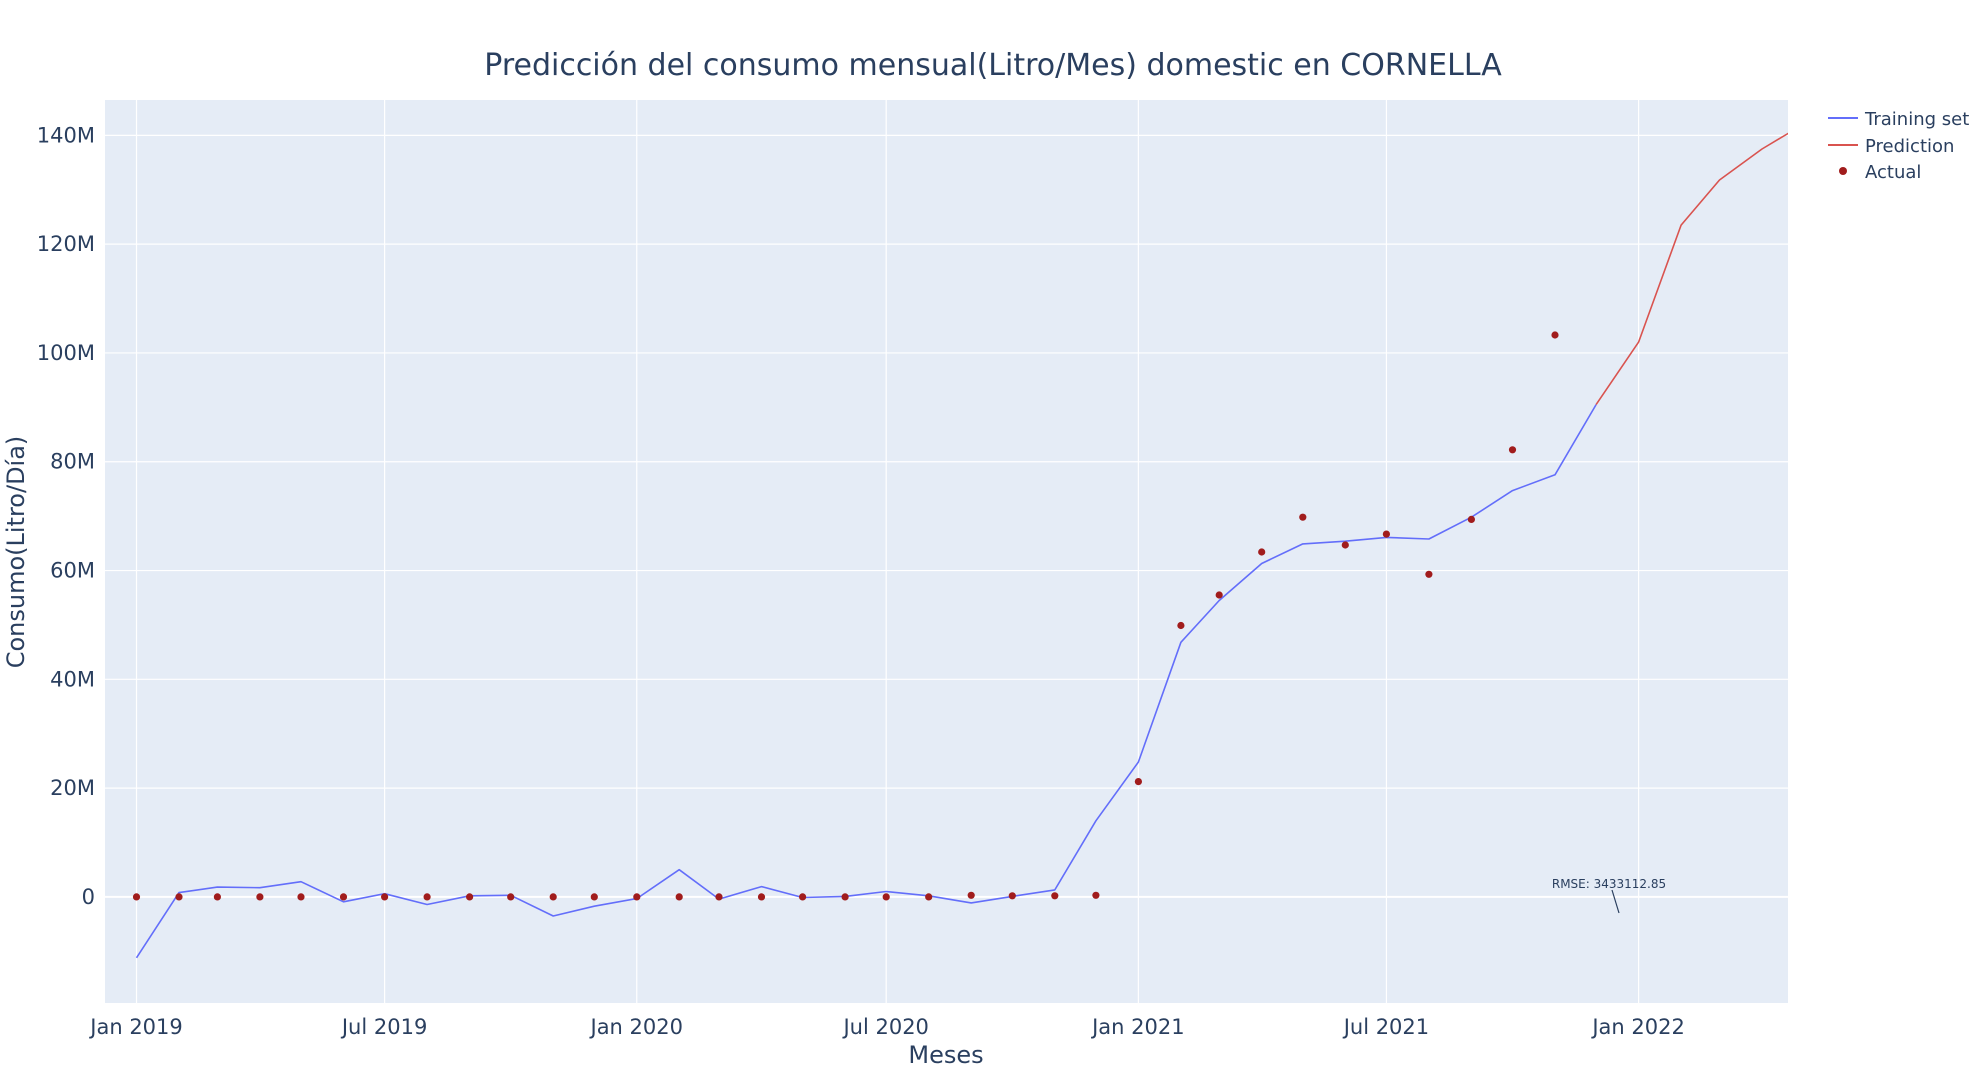  I want to click on y-tick-label: 80M, so click(72, 462).